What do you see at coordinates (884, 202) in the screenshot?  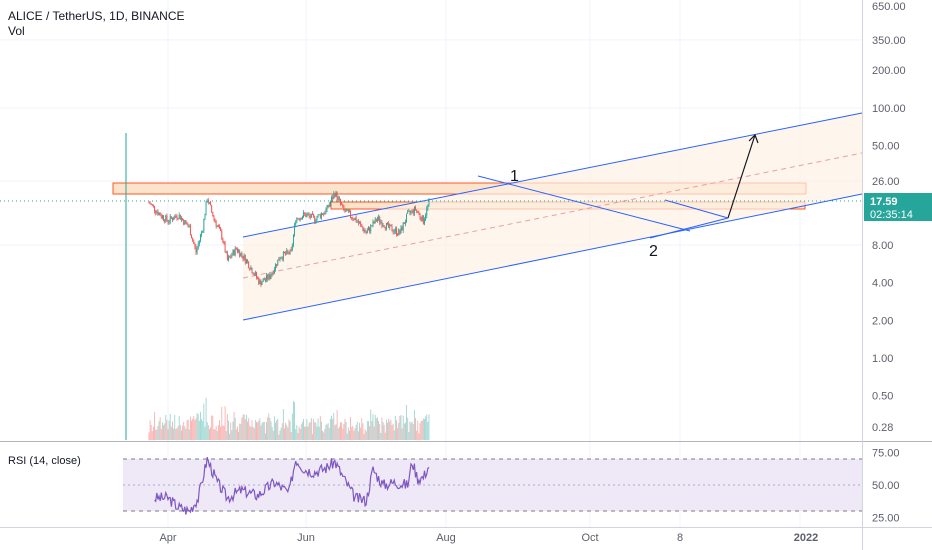 I see `last-price-value: 17.59` at bounding box center [884, 202].